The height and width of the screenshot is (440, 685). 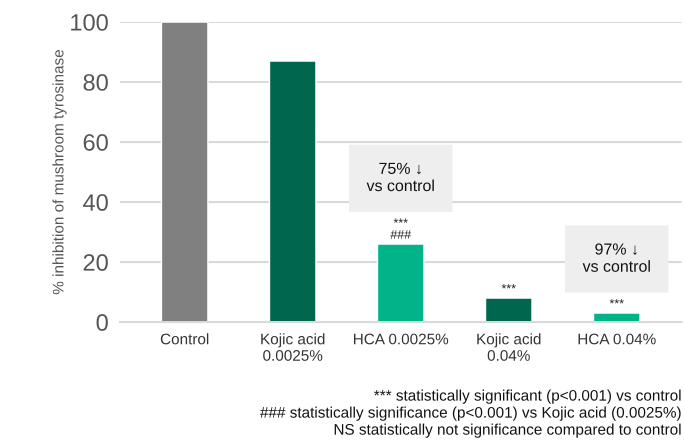 What do you see at coordinates (401, 339) in the screenshot?
I see `x-tick-label: HCA 0.0025%` at bounding box center [401, 339].